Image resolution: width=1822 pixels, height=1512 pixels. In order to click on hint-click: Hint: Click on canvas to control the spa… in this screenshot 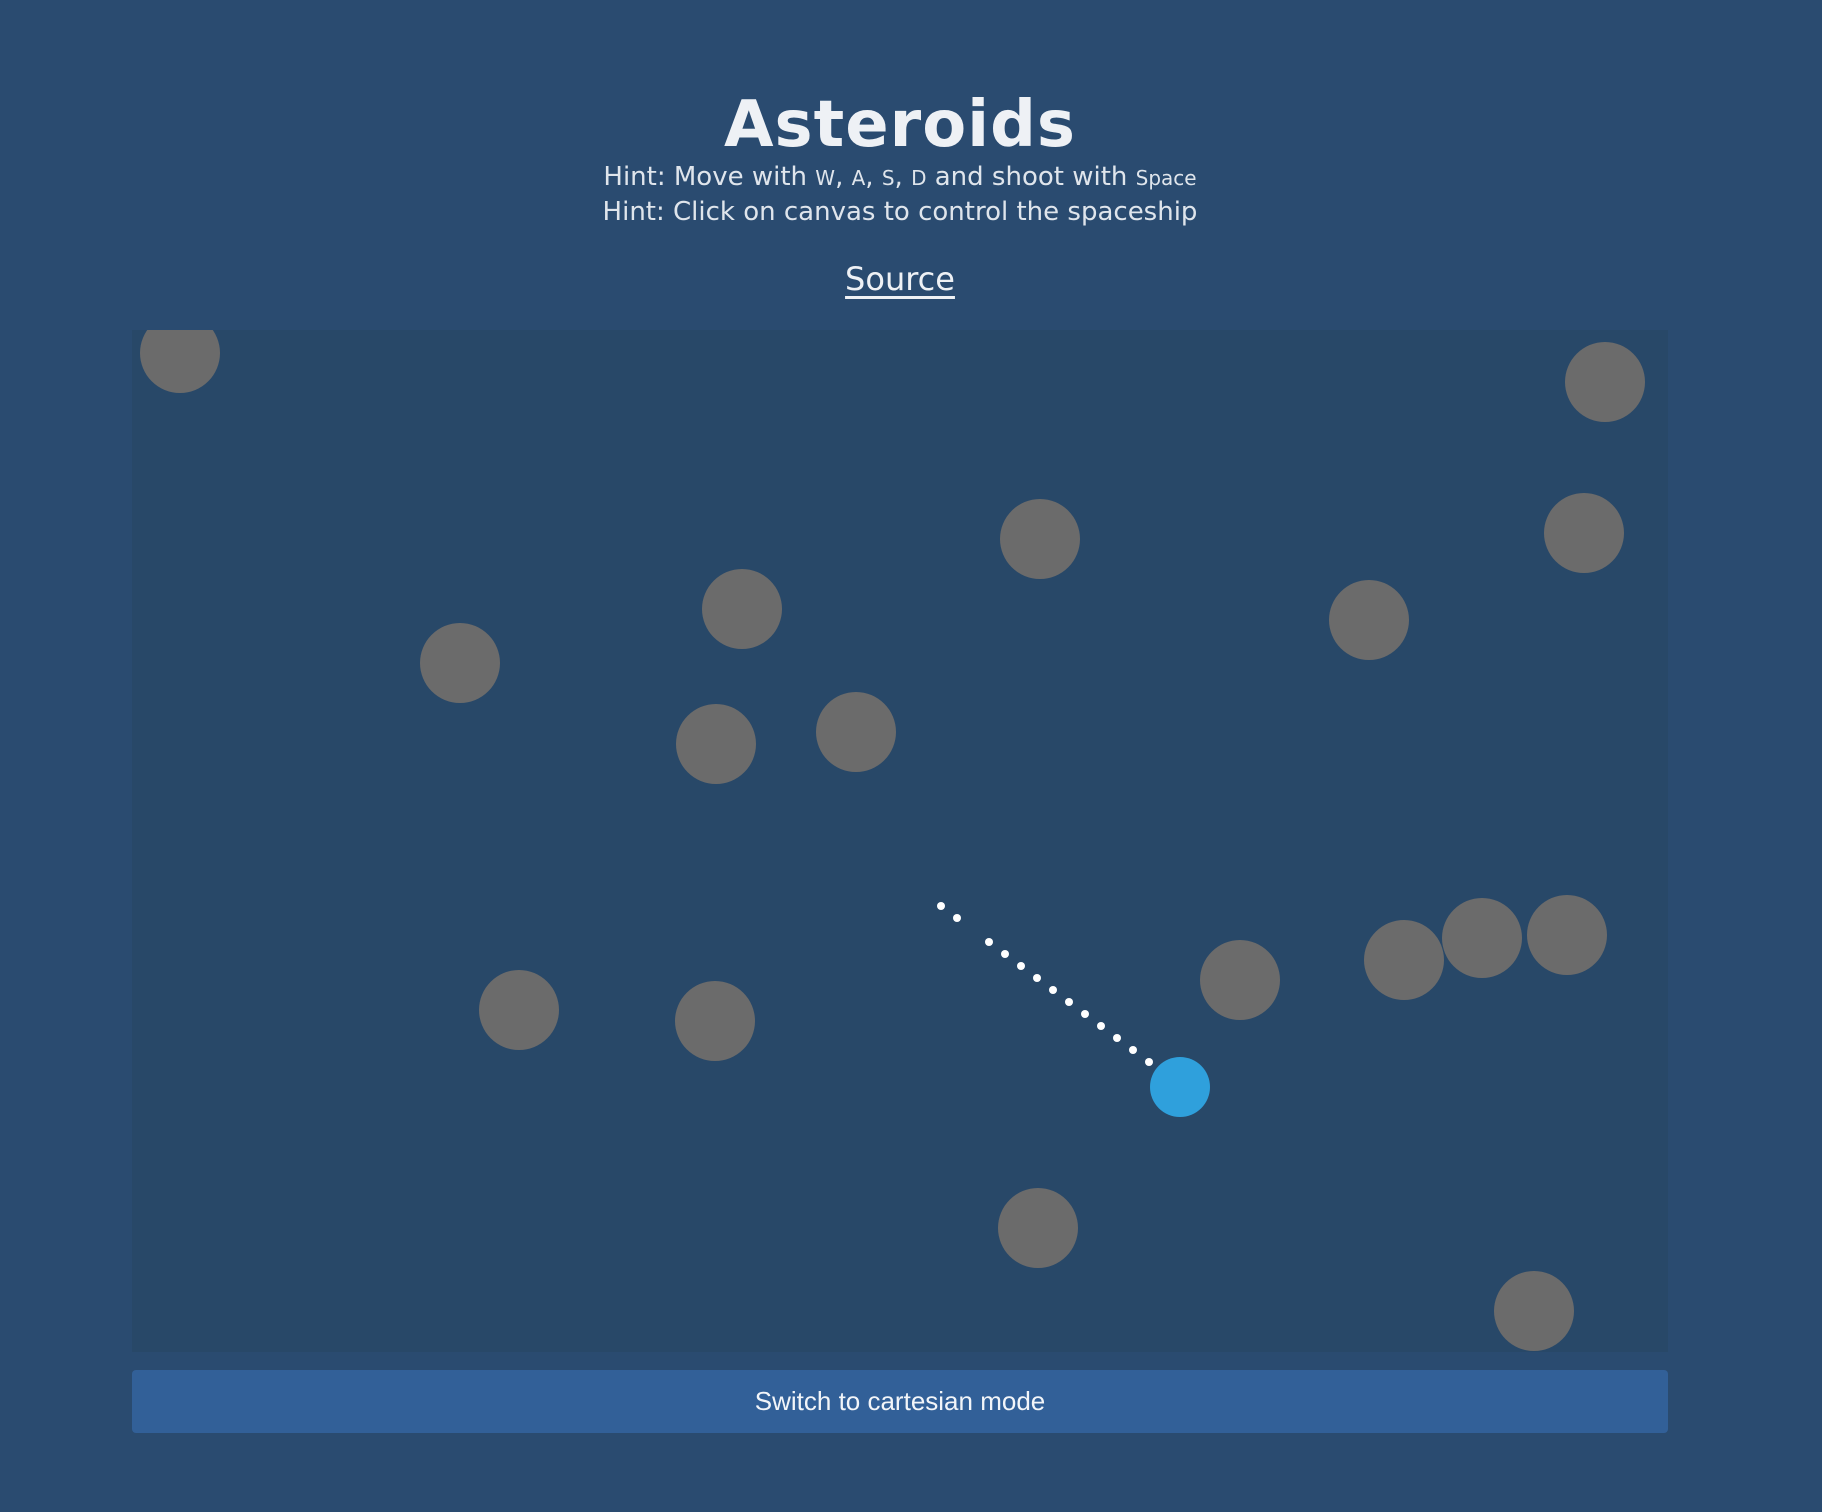, I will do `click(900, 212)`.